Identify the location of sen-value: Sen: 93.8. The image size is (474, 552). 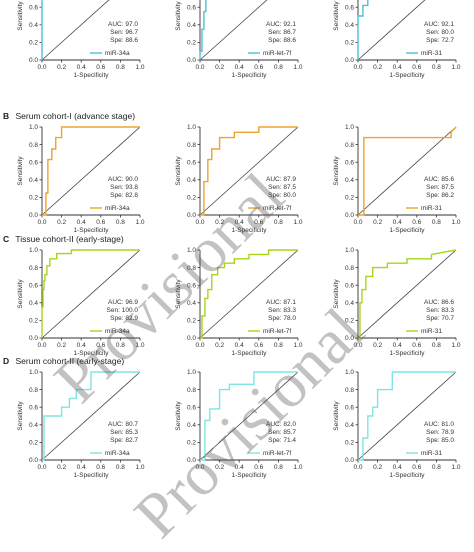
(124, 187).